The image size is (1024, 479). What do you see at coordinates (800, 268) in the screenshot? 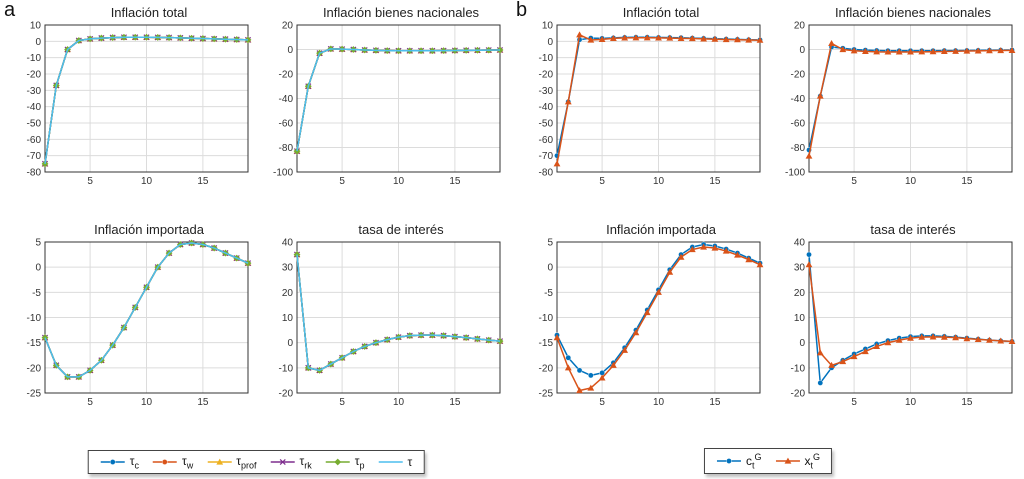
I see `svg-text: 30` at bounding box center [800, 268].